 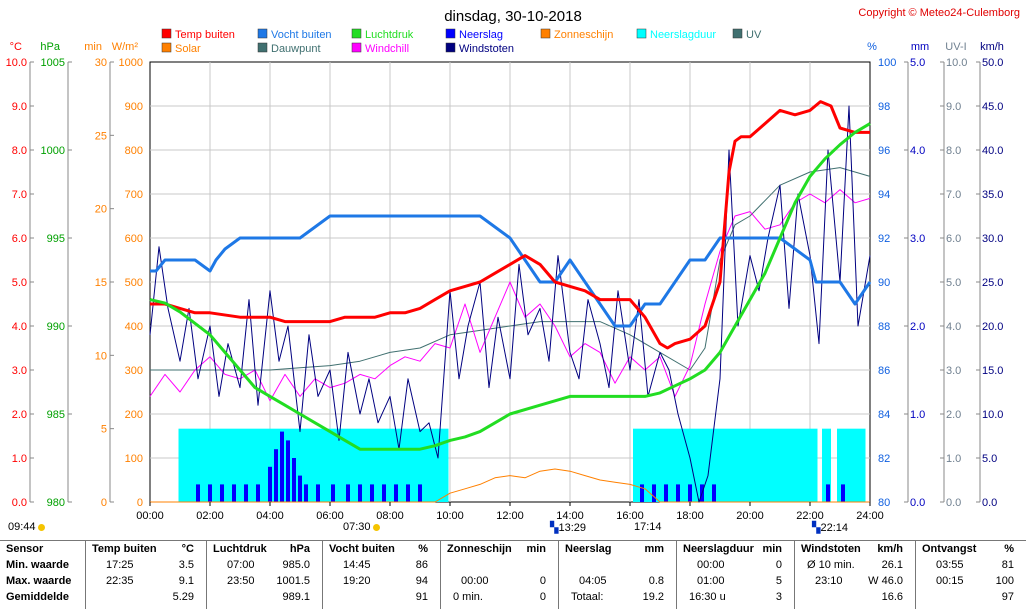 What do you see at coordinates (750, 516) in the screenshot?
I see `x-tick-label: 20:00` at bounding box center [750, 516].